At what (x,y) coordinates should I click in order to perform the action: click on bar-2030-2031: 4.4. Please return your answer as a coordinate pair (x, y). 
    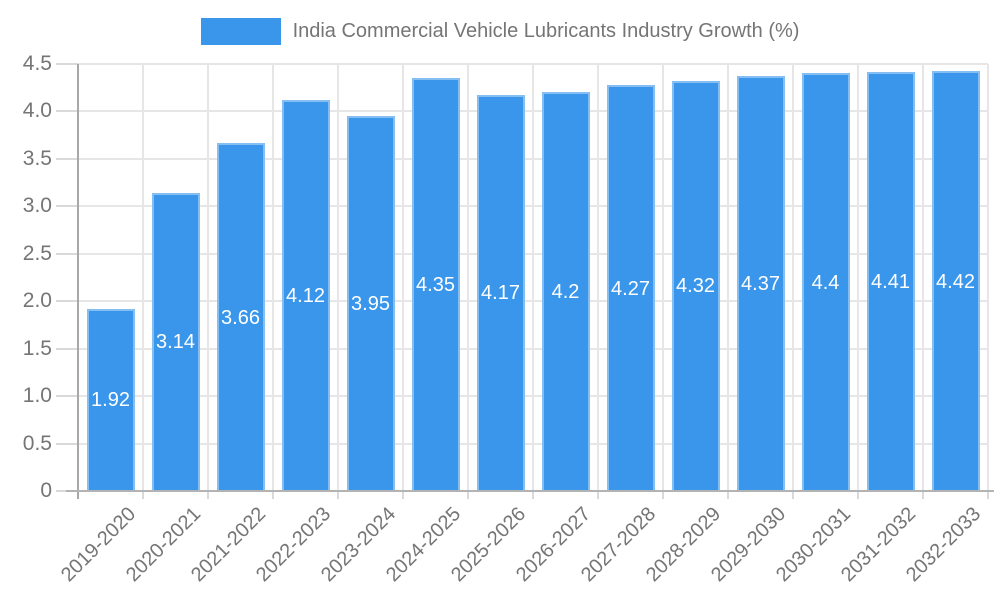
    Looking at the image, I should click on (825, 282).